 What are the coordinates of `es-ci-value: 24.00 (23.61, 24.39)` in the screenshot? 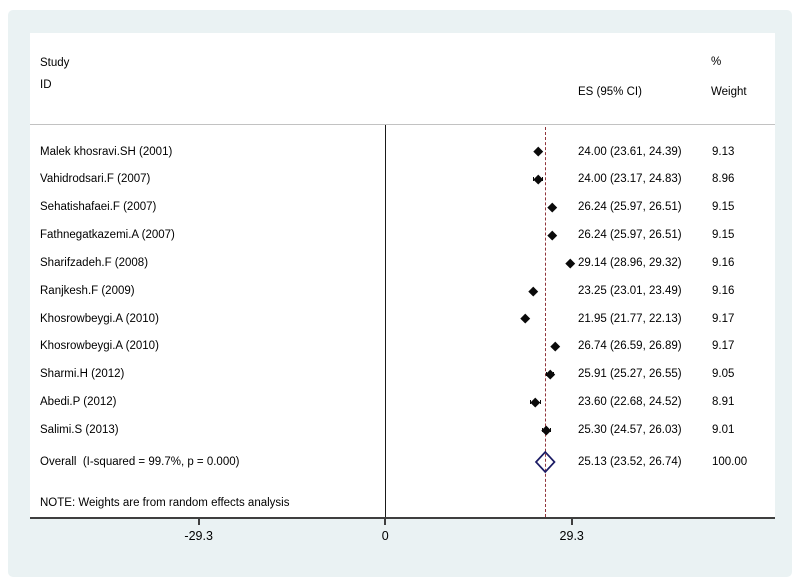 It's located at (630, 151).